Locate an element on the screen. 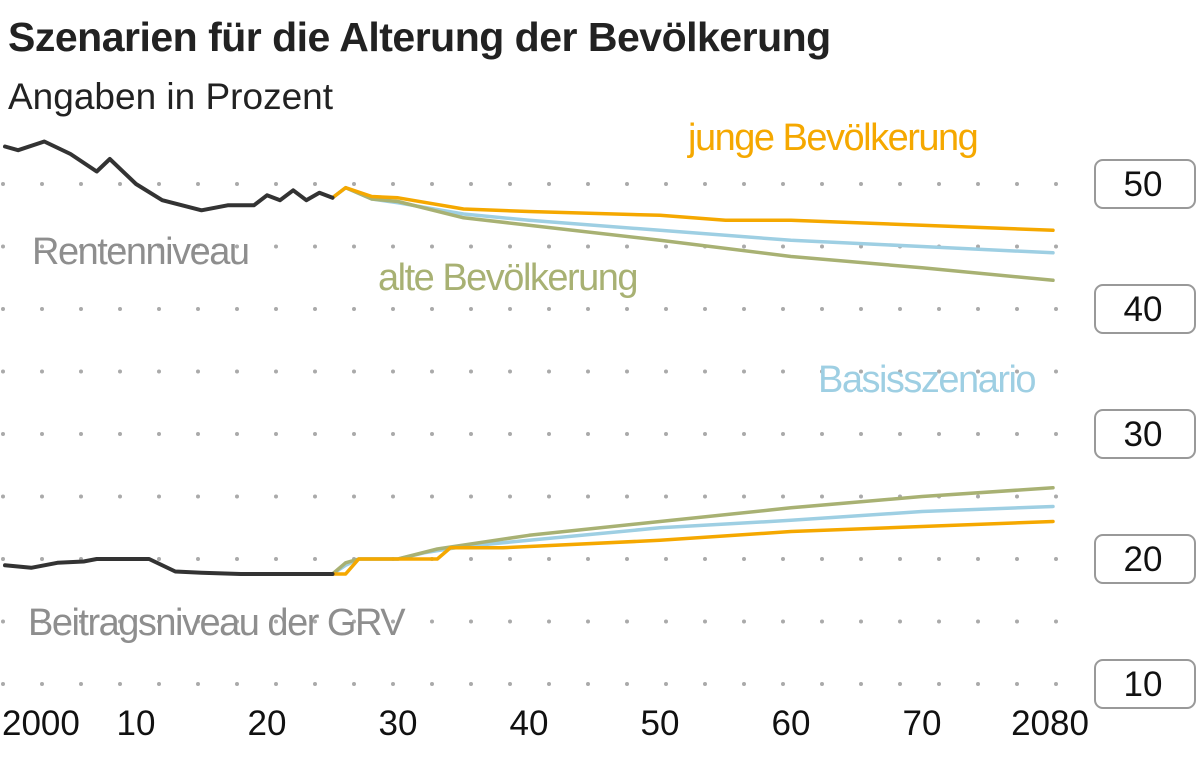 The width and height of the screenshot is (1200, 765). x-tick-label: 40 is located at coordinates (529, 723).